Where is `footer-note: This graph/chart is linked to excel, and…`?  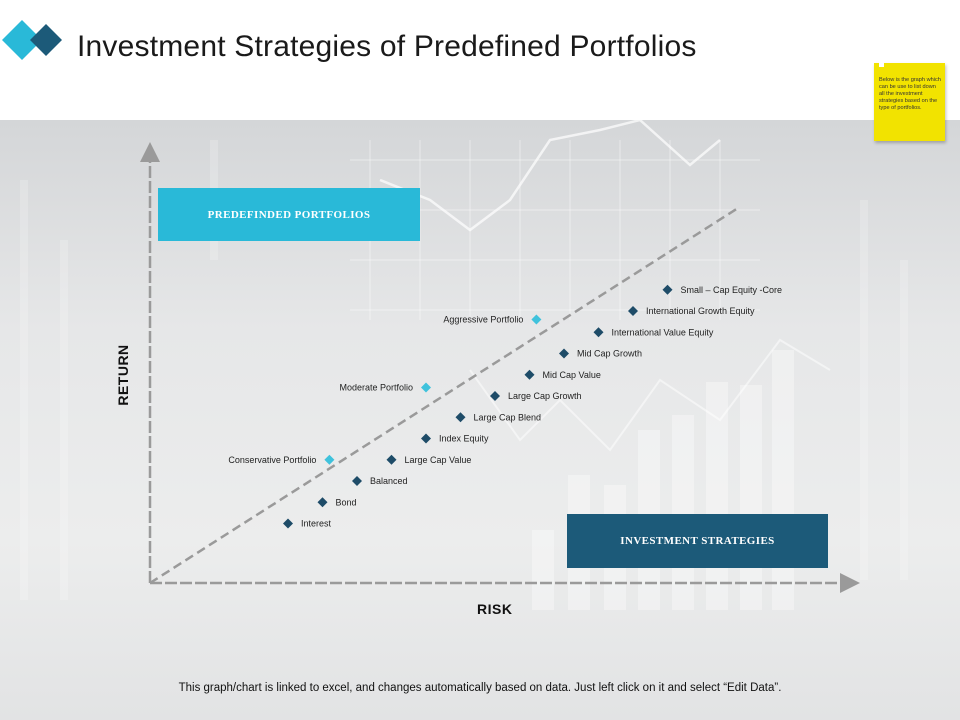
footer-note: This graph/chart is linked to excel, and… is located at coordinates (480, 688).